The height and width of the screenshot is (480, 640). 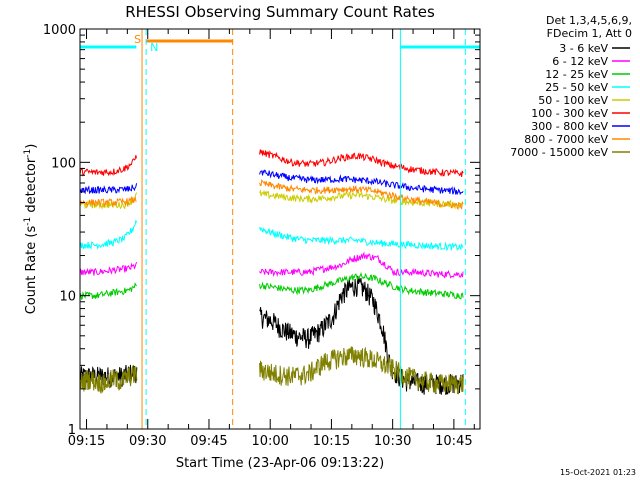 I want to click on y-axis-title: Count Rate (s-1 detector-1), so click(x=31, y=229).